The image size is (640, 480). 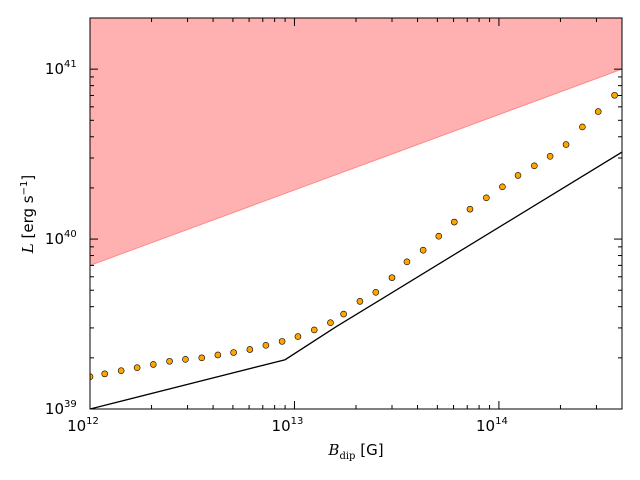 I want to click on y-tick-exponent: 40, so click(x=70, y=234).